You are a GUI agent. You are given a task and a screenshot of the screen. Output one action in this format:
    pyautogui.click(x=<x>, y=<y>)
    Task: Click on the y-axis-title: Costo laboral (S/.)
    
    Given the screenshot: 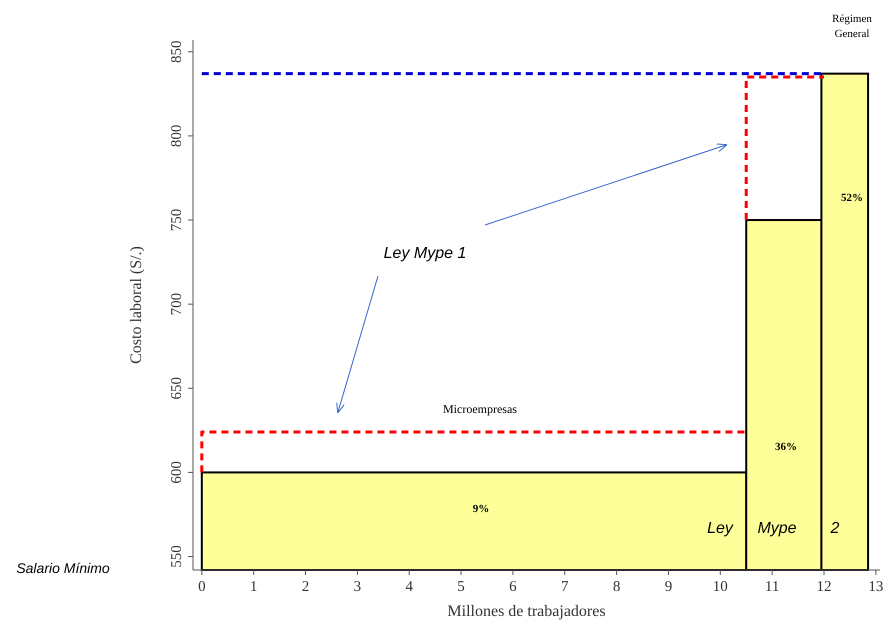 What is the action you would take?
    pyautogui.click(x=136, y=305)
    